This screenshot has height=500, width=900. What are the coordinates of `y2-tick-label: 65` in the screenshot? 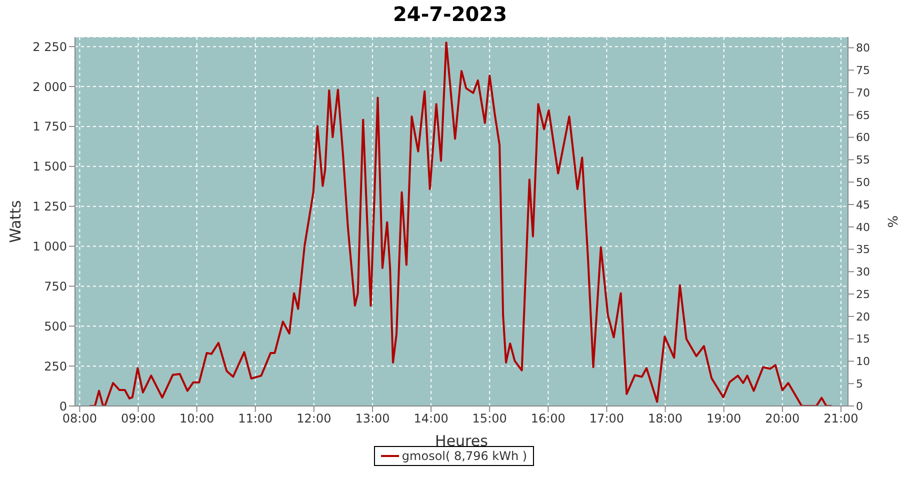 It's located at (863, 115).